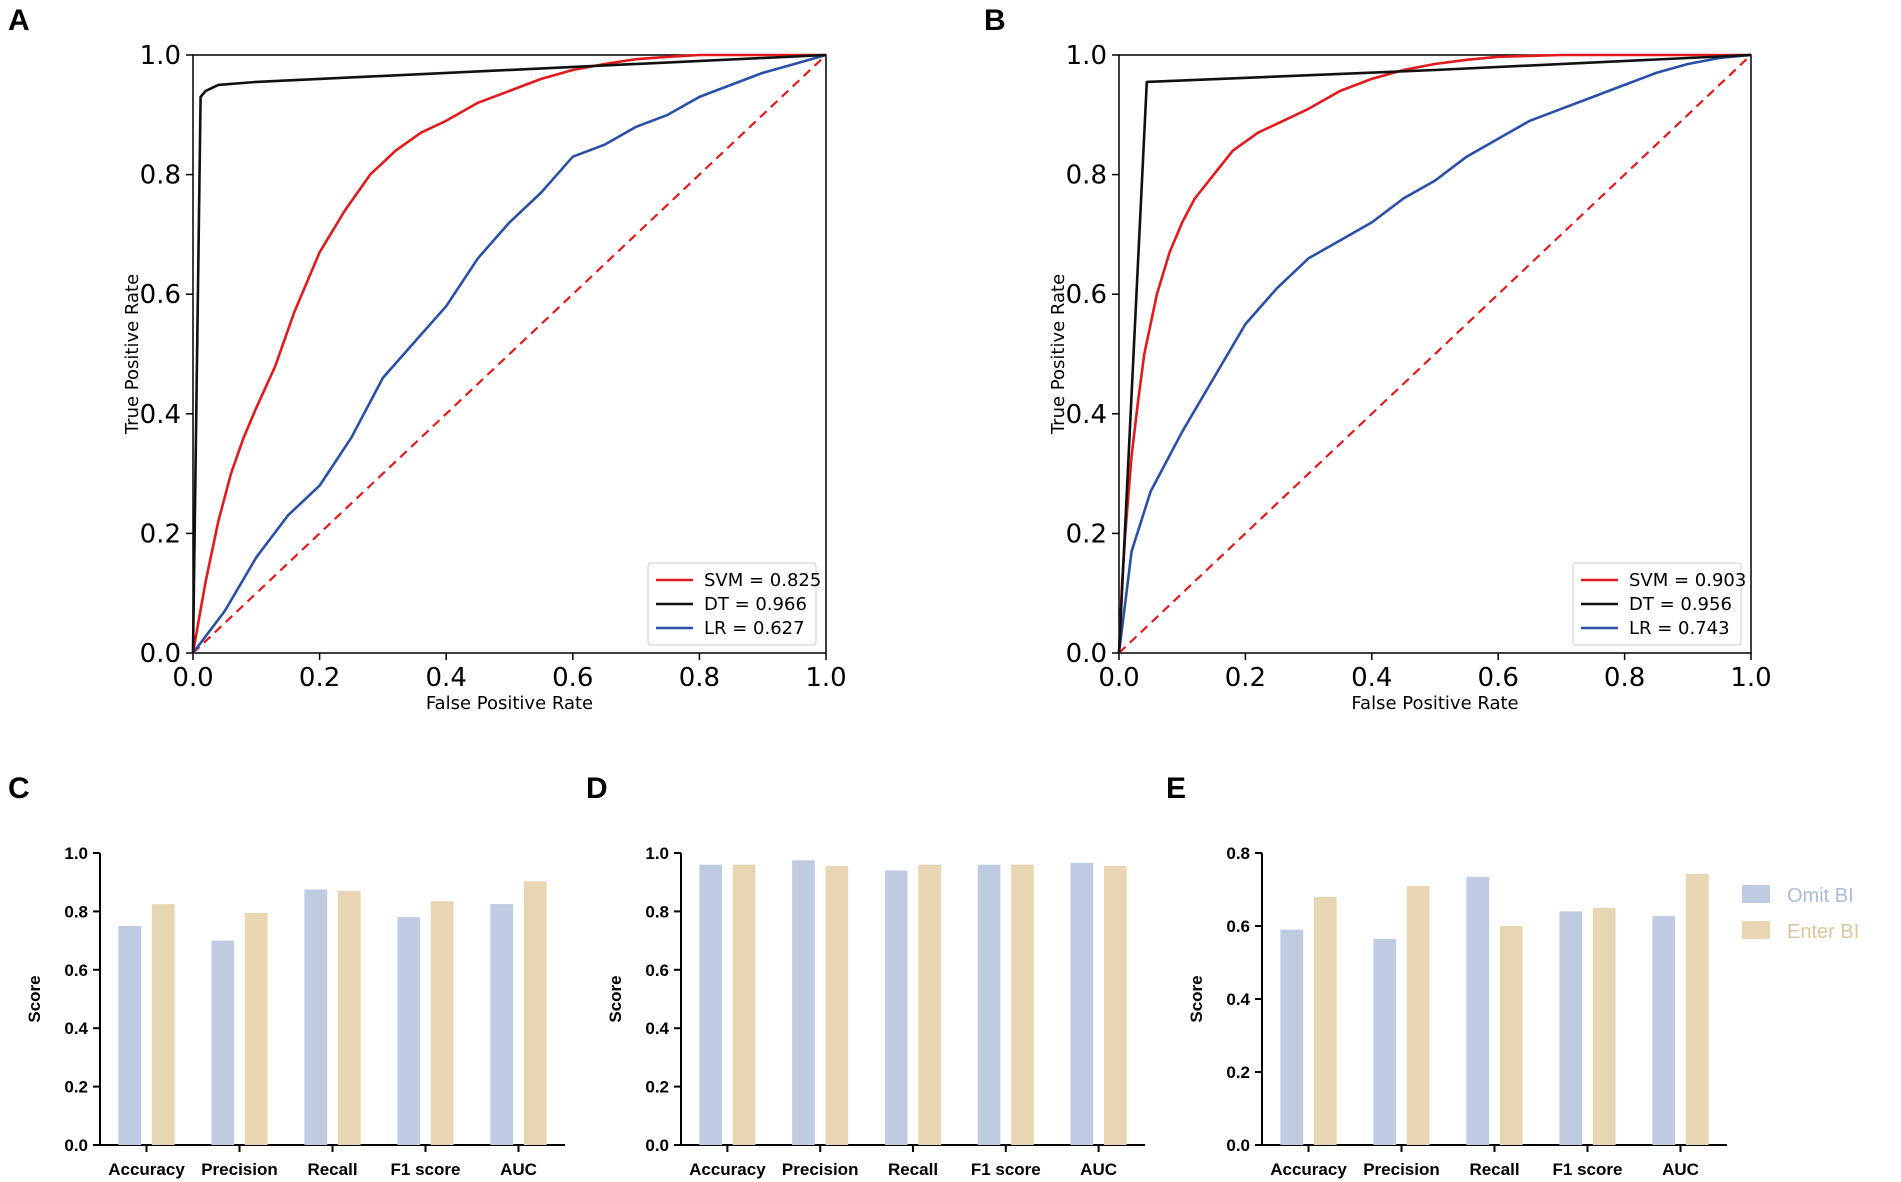 The height and width of the screenshot is (1182, 1901). Describe the element at coordinates (1756, 930) in the screenshot. I see `legend-swatch-enter-bi` at that location.